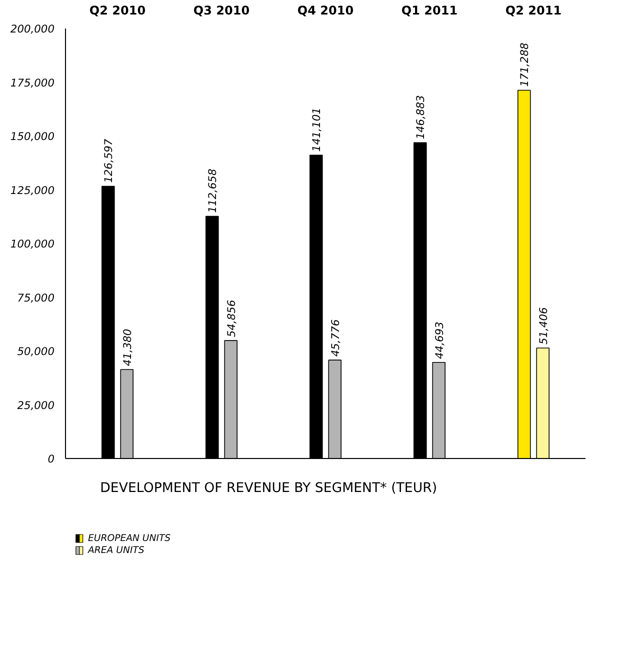 This screenshot has width=620, height=670. What do you see at coordinates (317, 130) in the screenshot?
I see `data-label: 141,101` at bounding box center [317, 130].